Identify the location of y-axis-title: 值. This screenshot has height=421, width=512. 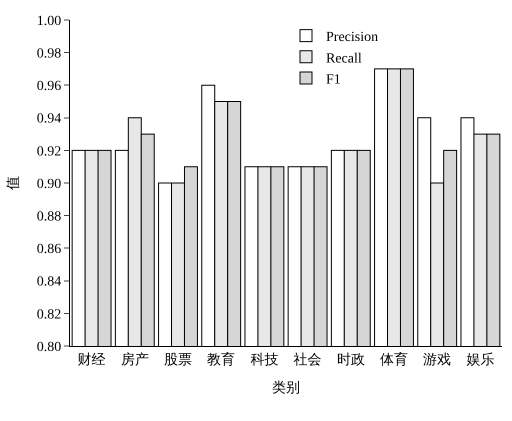
(13, 183).